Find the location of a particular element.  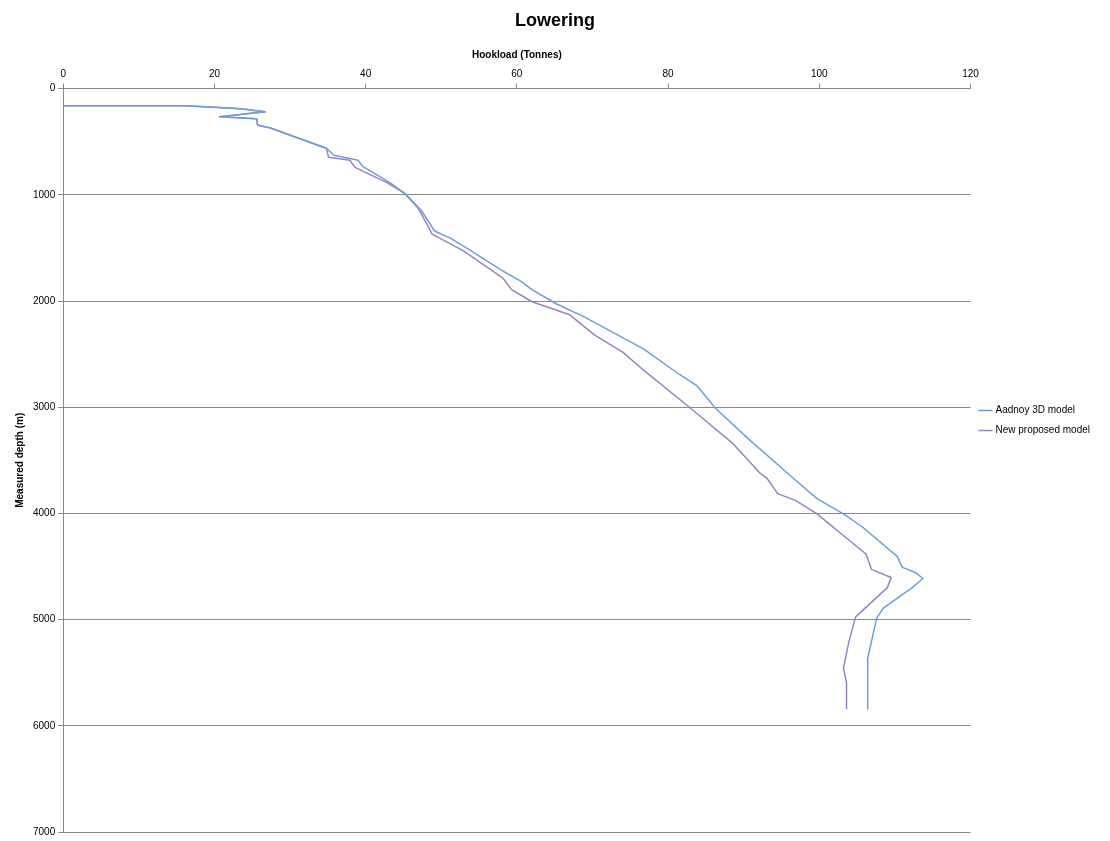

y-tick-label: 7000 is located at coordinates (44, 831).